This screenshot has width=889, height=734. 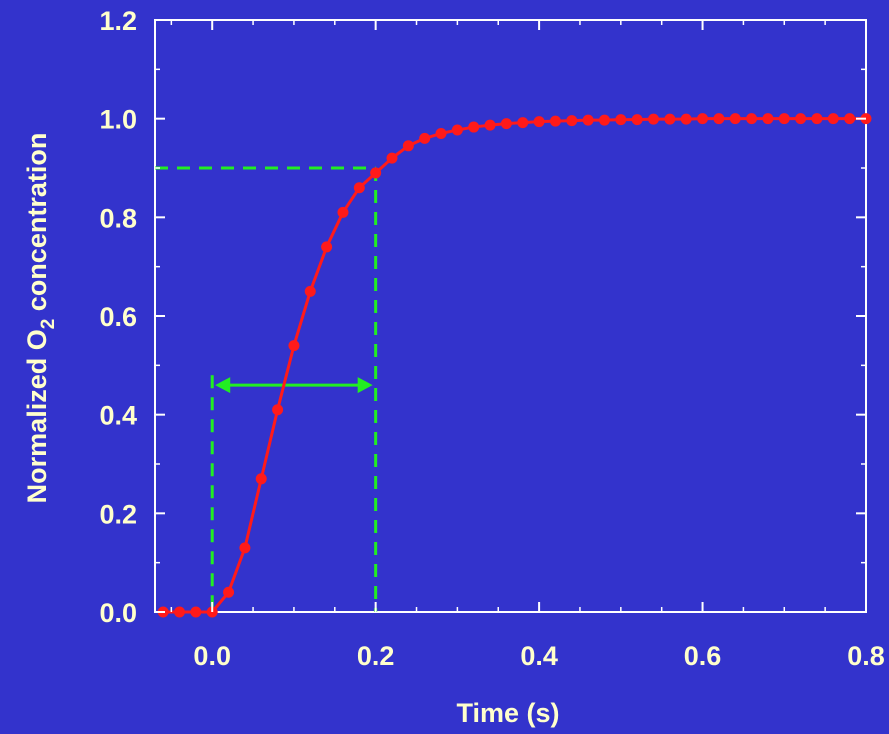 What do you see at coordinates (48, 324) in the screenshot?
I see `y-axis-title-subscript: 2` at bounding box center [48, 324].